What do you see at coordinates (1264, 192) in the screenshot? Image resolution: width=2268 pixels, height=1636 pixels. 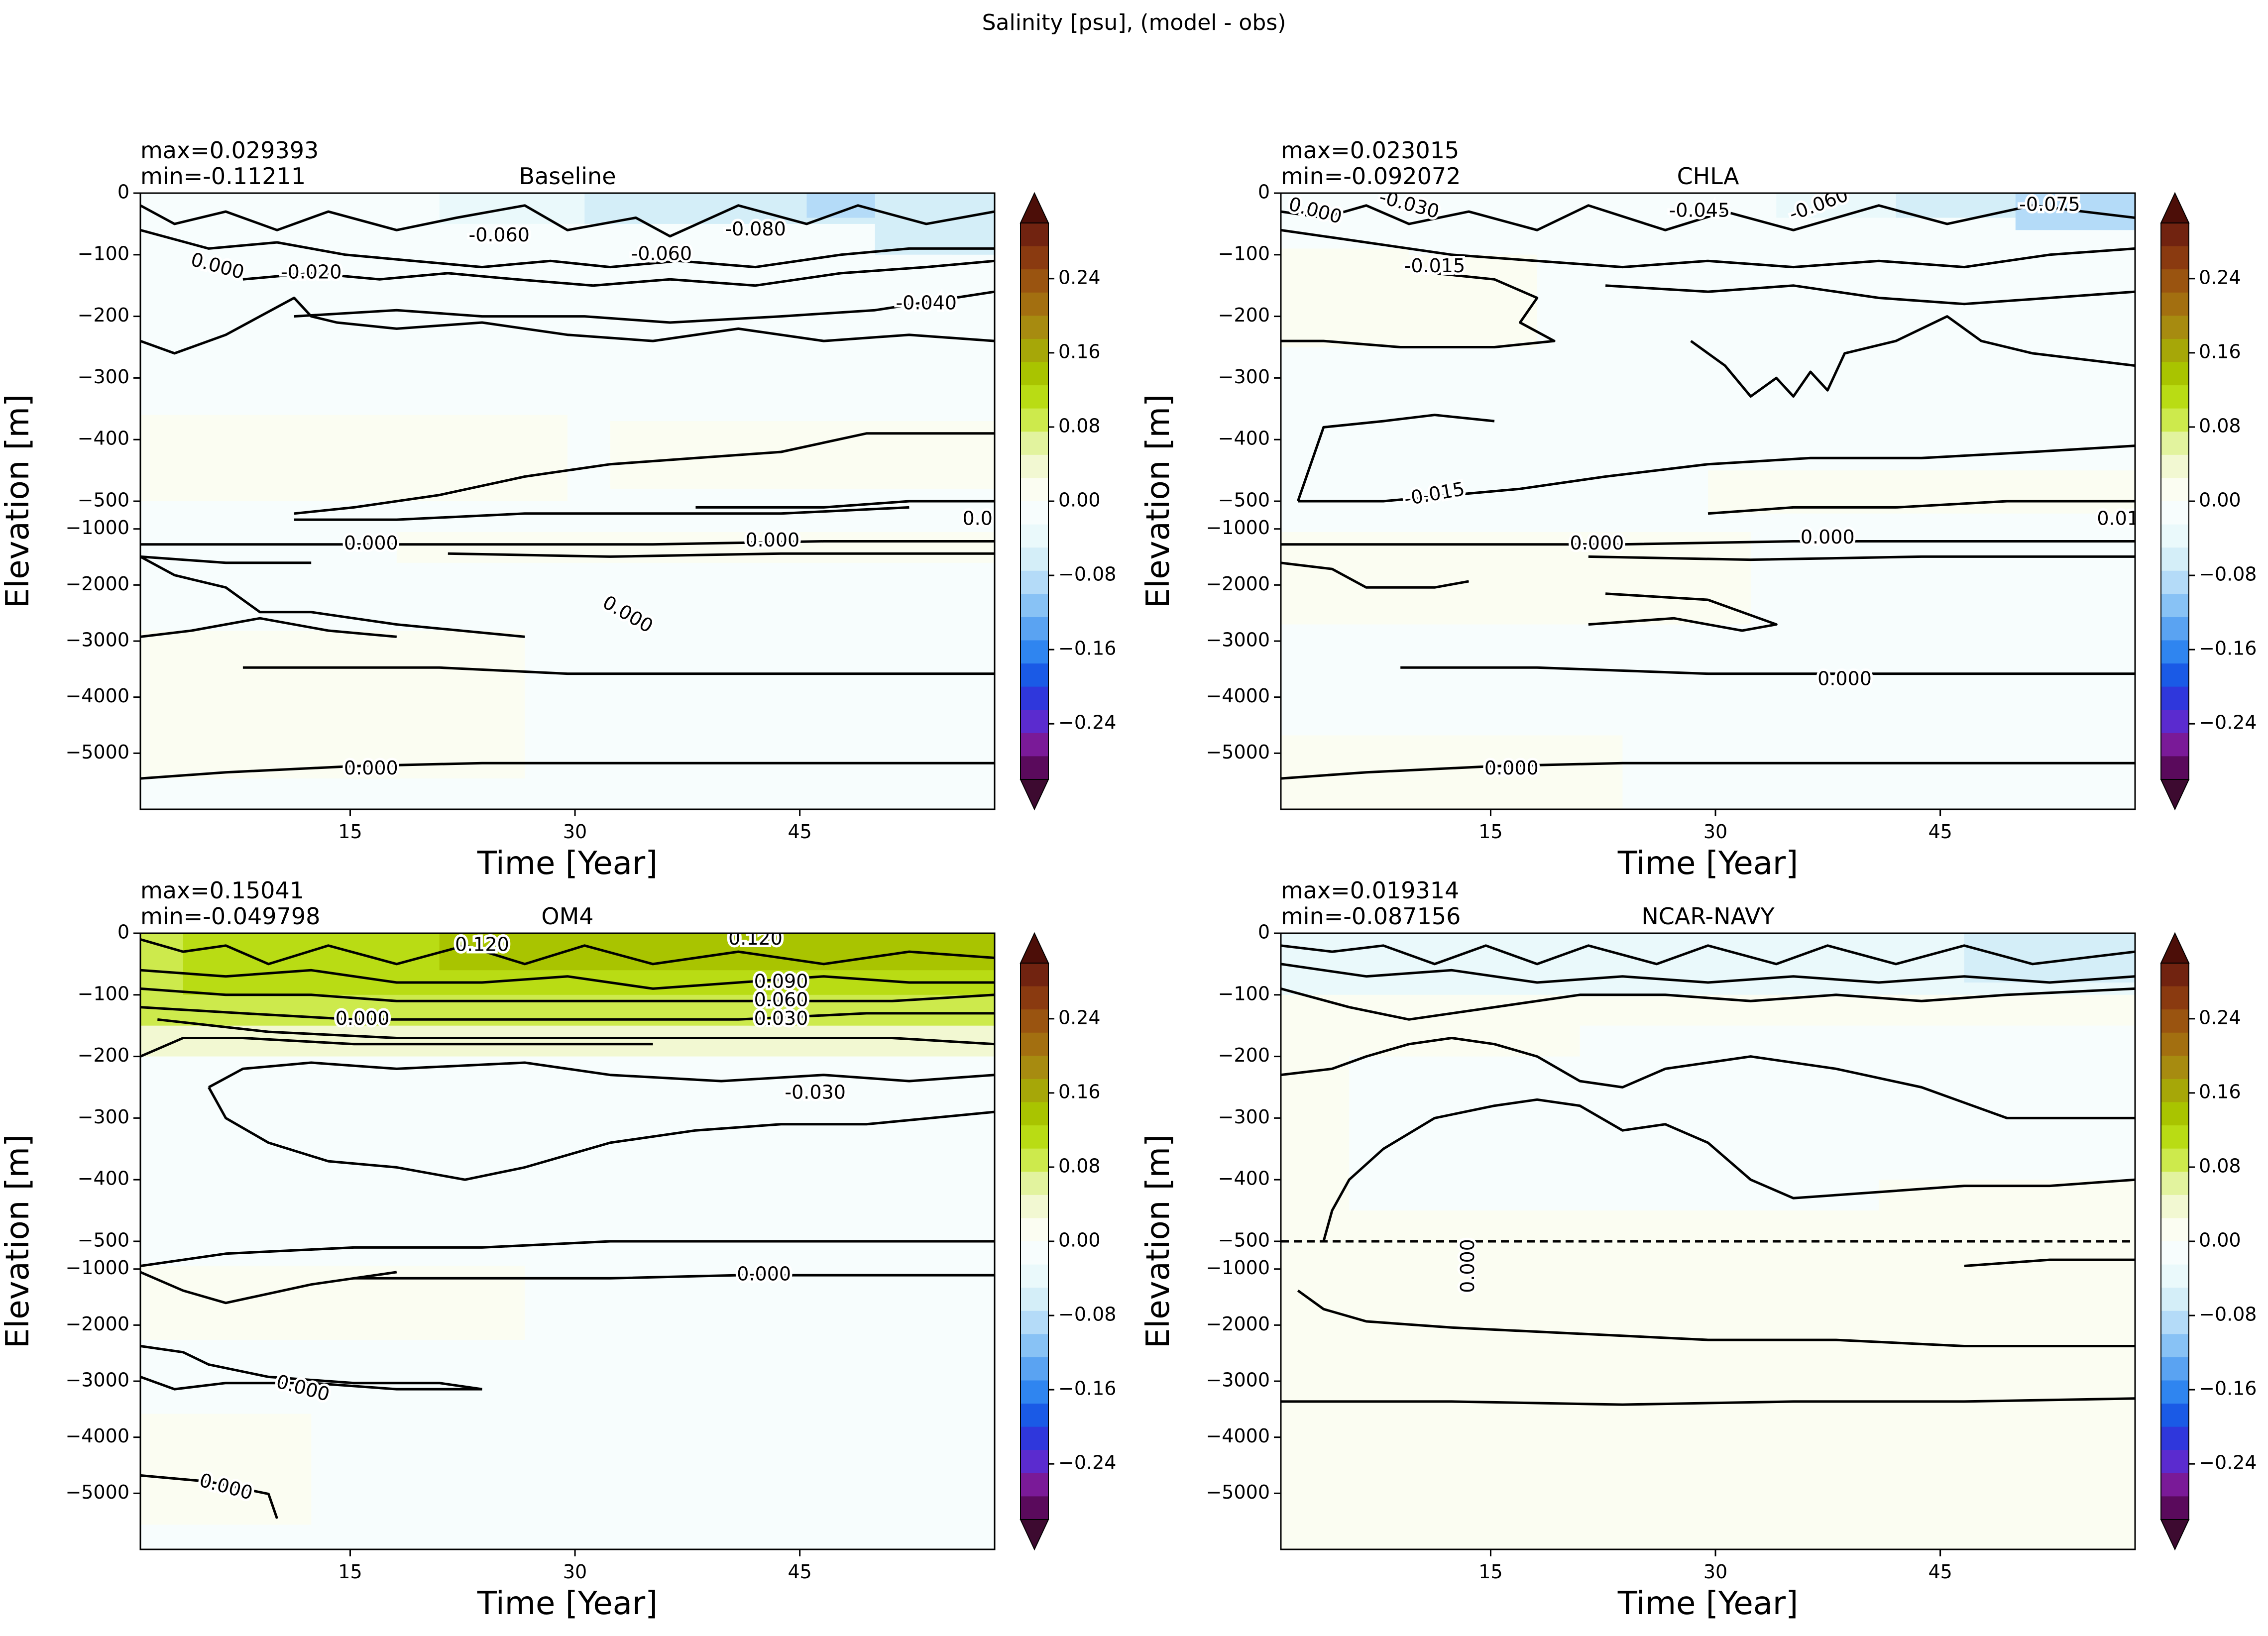 I see `y-tick-label: 0` at bounding box center [1264, 192].